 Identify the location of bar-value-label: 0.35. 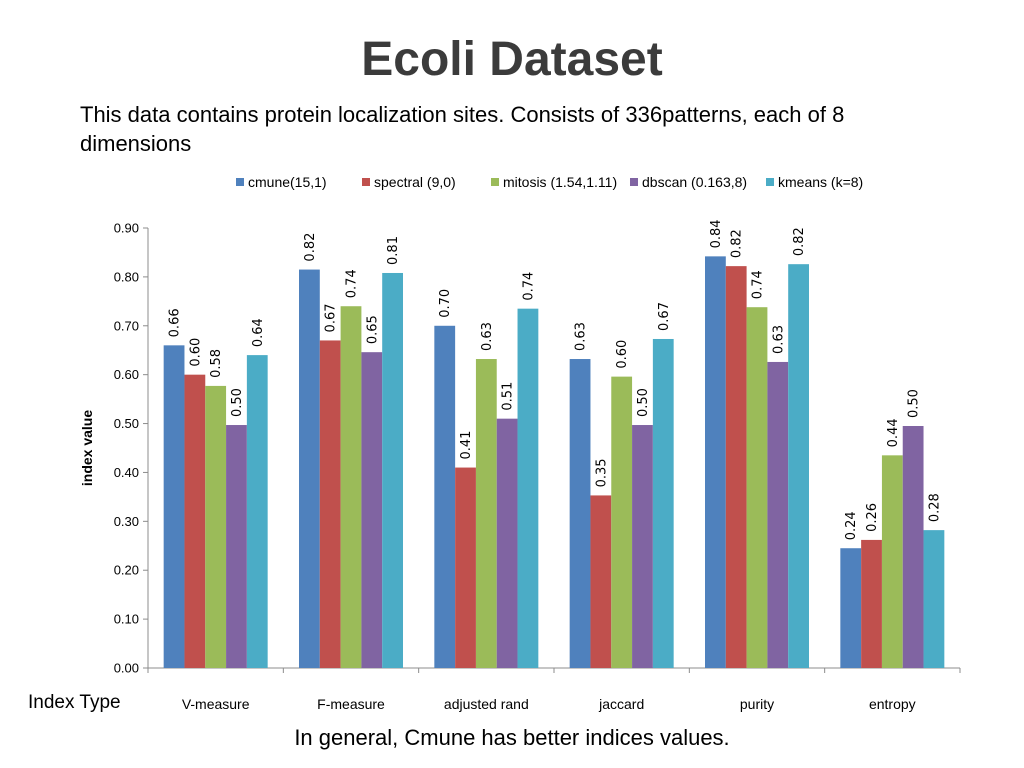
(601, 472).